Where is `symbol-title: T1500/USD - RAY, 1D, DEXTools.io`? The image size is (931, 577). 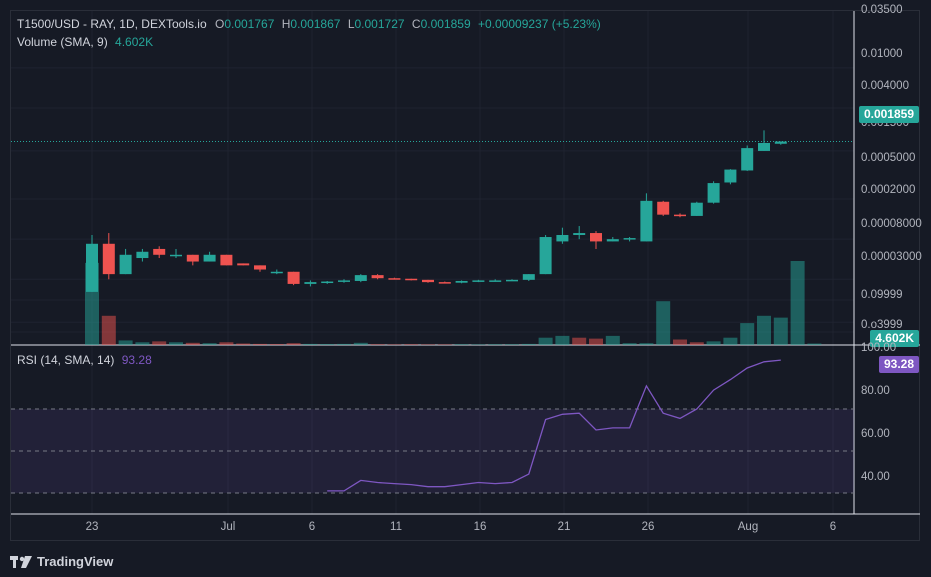 symbol-title: T1500/USD - RAY, 1D, DEXTools.io is located at coordinates (112, 24).